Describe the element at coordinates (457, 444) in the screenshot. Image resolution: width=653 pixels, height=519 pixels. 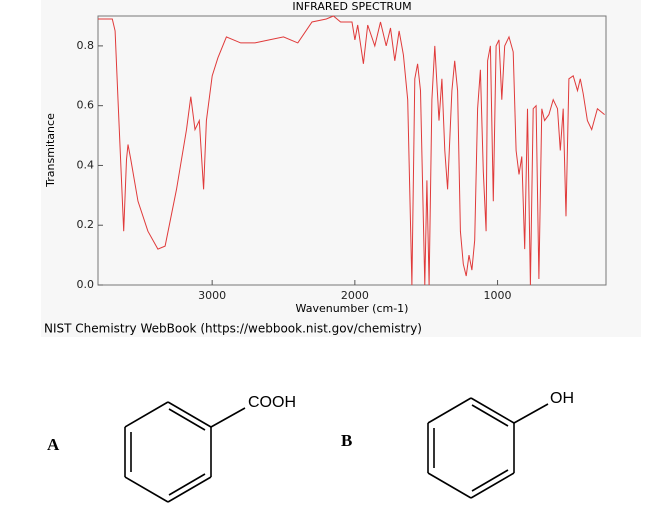
I see `structure-b: B OH` at that location.